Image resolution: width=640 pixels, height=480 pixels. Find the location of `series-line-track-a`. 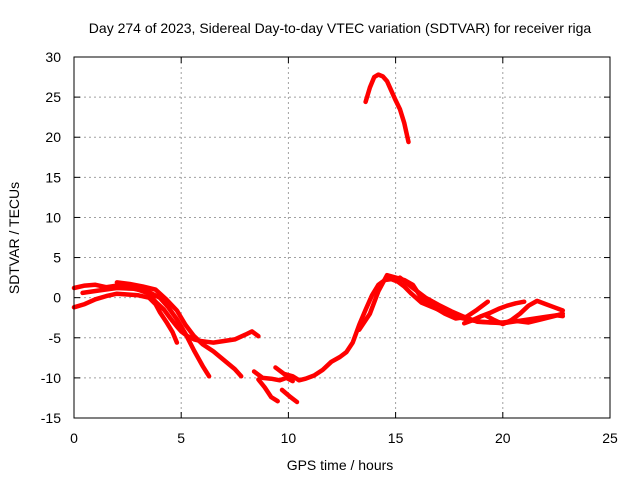

series-line-track-a is located at coordinates (166, 313).